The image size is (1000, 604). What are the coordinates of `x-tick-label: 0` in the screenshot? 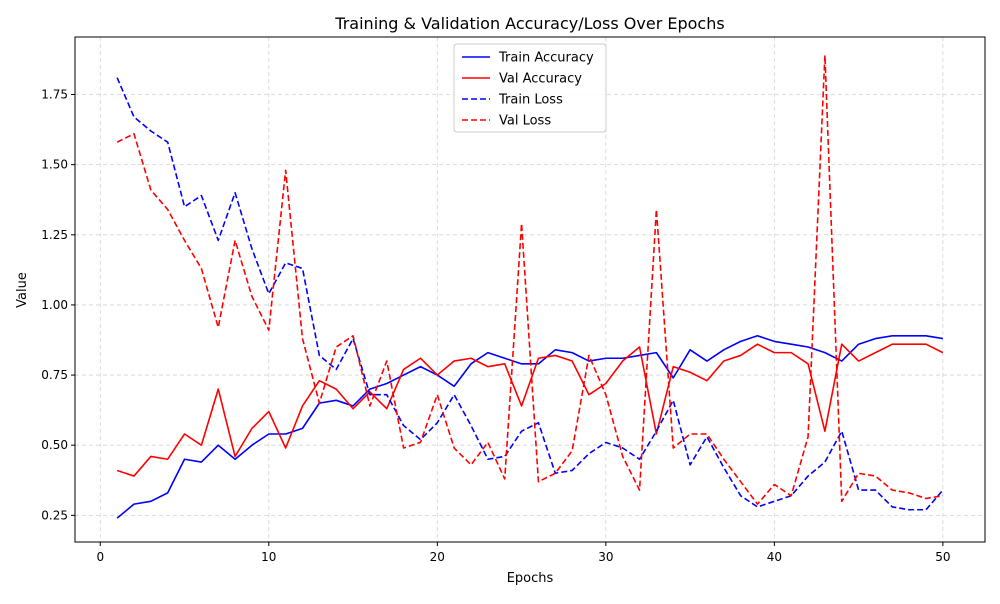 It's located at (100, 557).